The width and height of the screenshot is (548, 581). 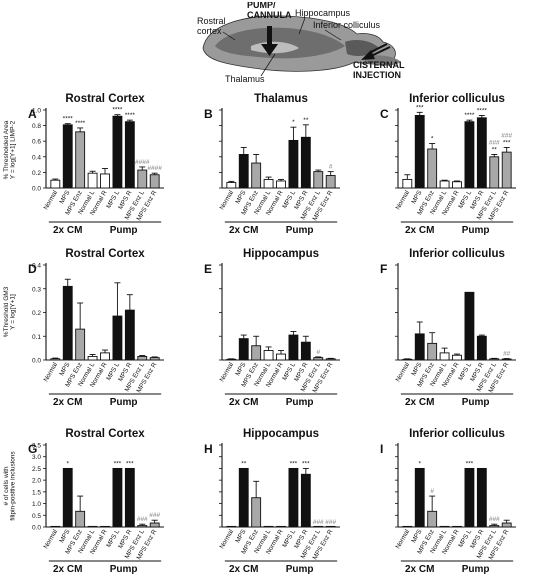 I want to click on panel-letter: F, so click(x=383, y=269).